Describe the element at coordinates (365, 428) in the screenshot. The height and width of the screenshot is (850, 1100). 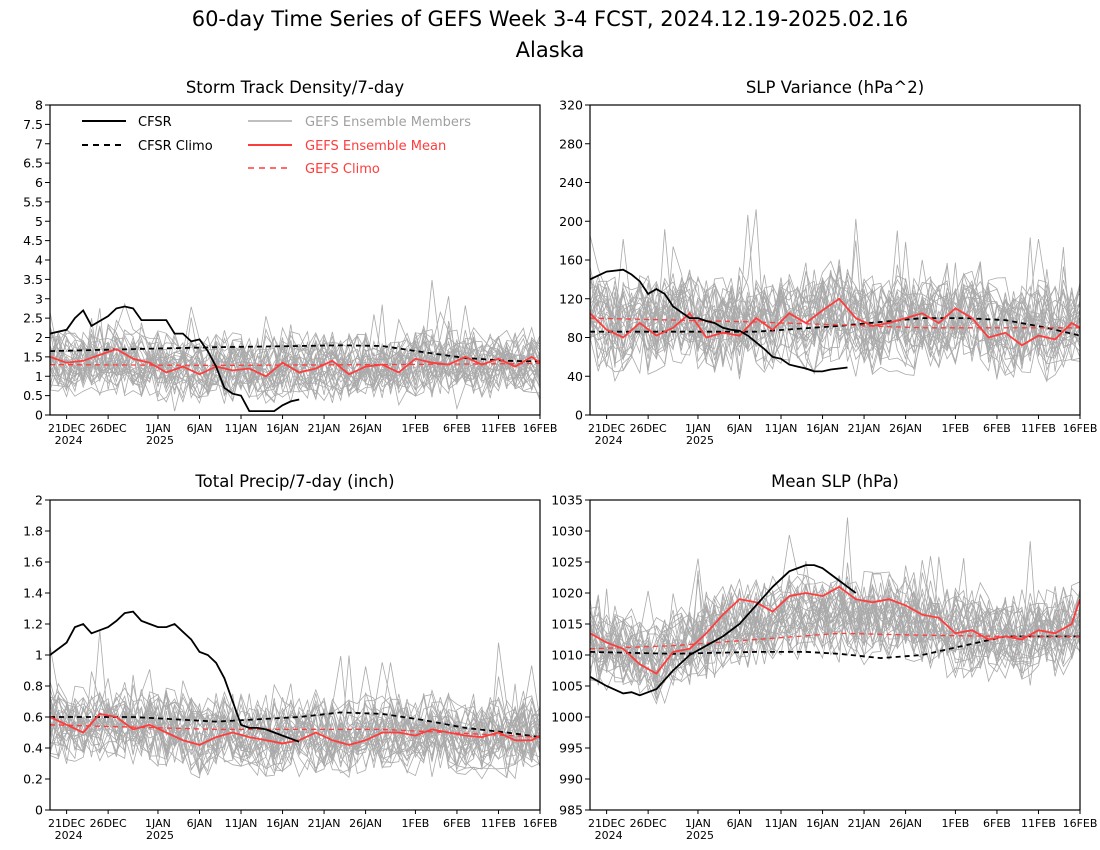
I see `x-tick-label: 26JAN` at that location.